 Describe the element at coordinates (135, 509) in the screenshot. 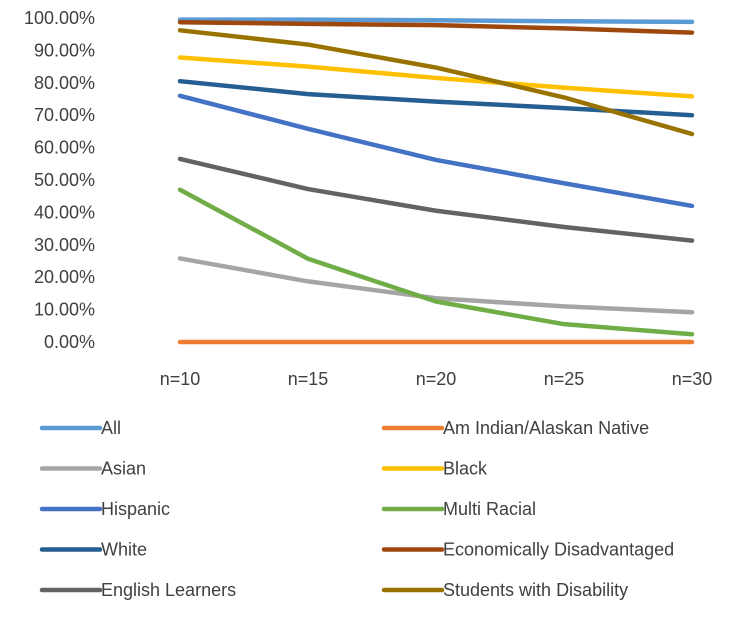

I see `legend-label: Hispanic` at that location.